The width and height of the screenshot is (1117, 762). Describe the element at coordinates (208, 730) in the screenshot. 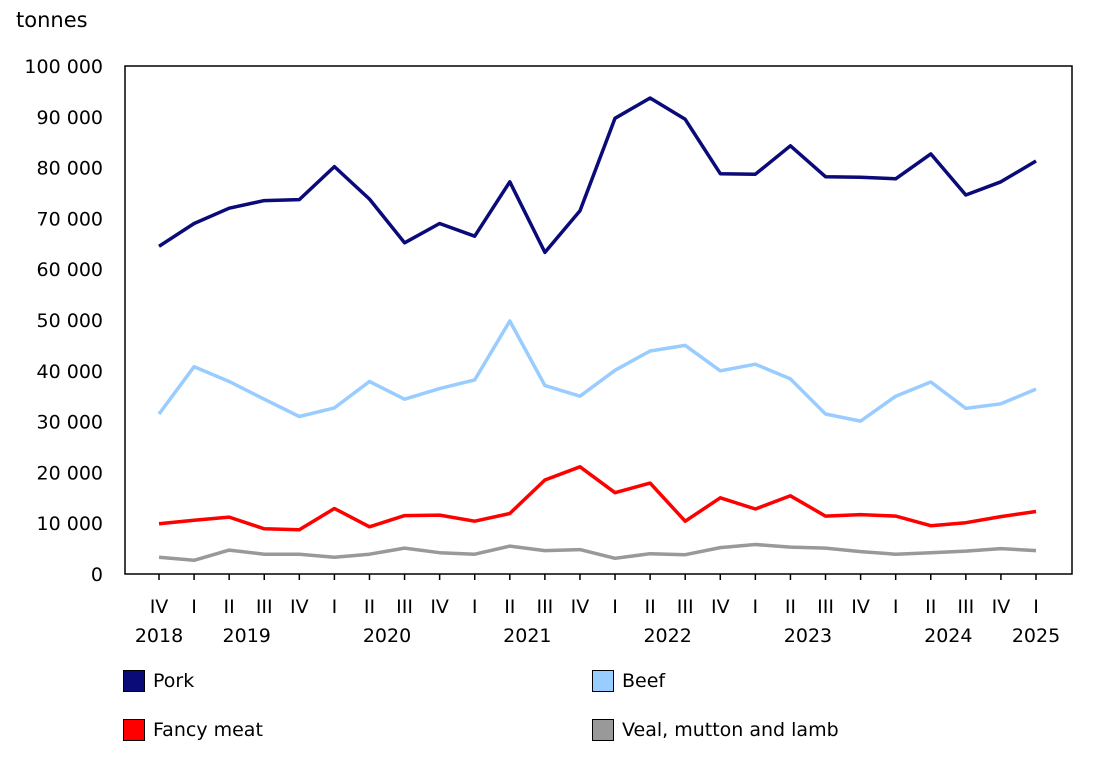

I see `legend-label: Fancy meat` at that location.